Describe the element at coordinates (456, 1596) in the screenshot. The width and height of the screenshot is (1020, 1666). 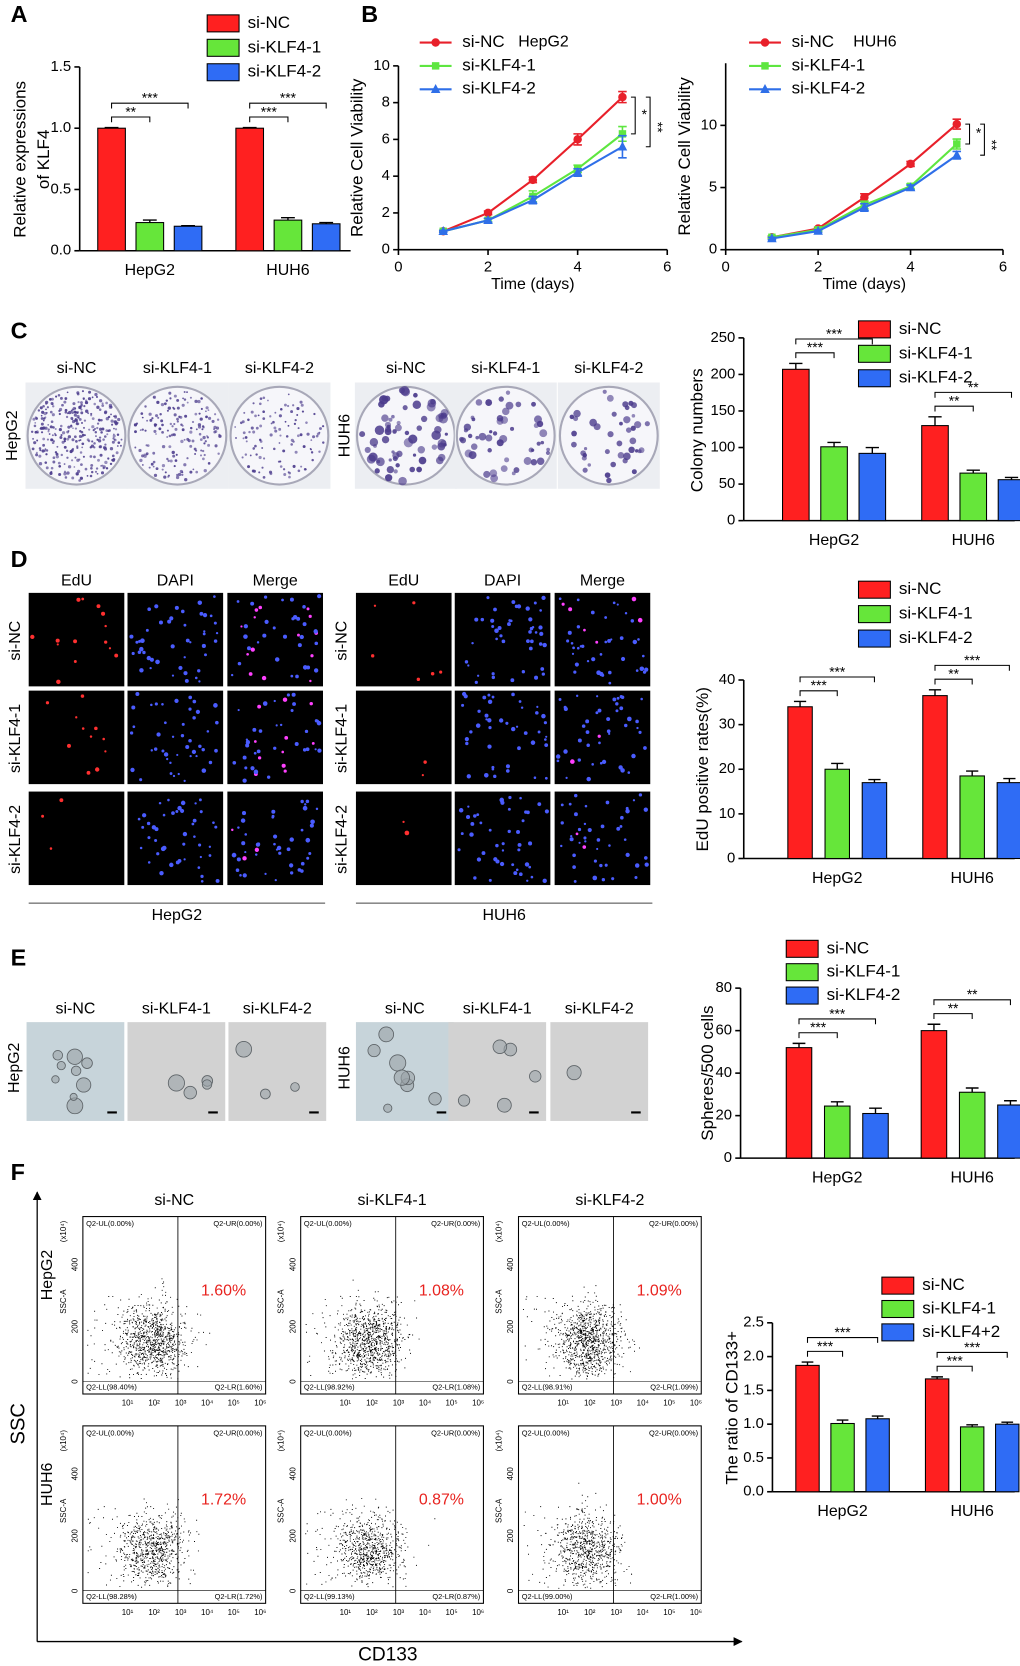
I see `quadrant-label: Q2-LR(0.87%)` at that location.